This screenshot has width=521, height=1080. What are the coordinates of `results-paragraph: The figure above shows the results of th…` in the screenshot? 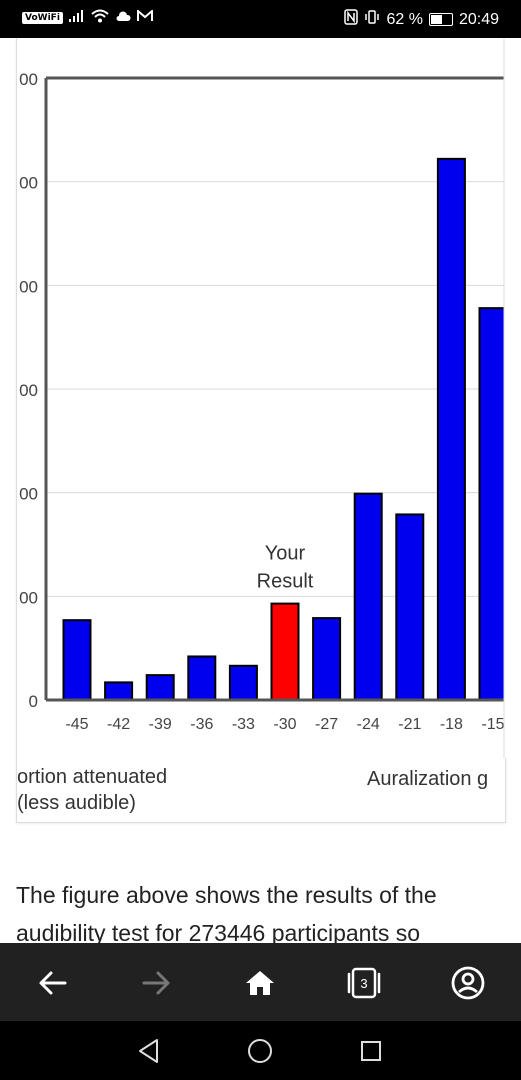 It's located at (226, 912).